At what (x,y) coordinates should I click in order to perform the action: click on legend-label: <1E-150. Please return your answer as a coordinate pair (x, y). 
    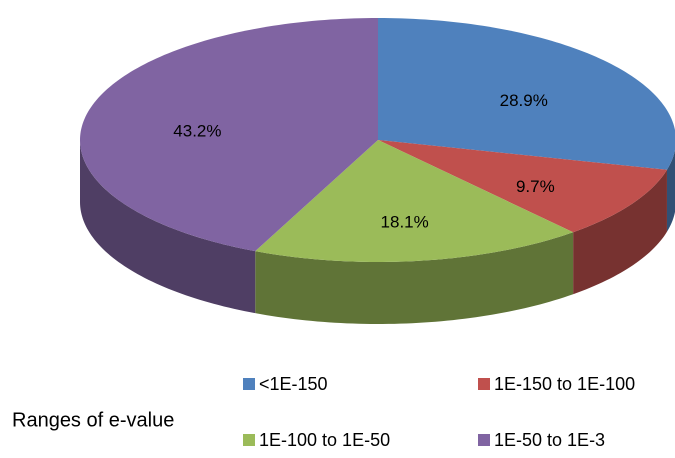
    Looking at the image, I should click on (293, 384).